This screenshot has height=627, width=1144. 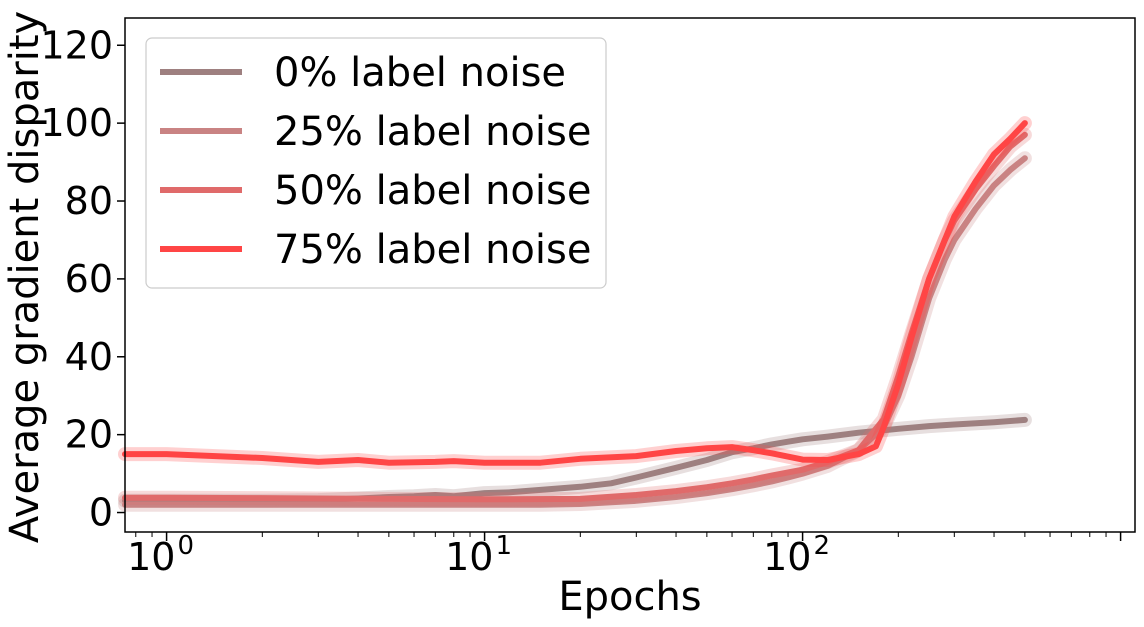 I want to click on y-tick-label: 40, so click(x=89, y=357).